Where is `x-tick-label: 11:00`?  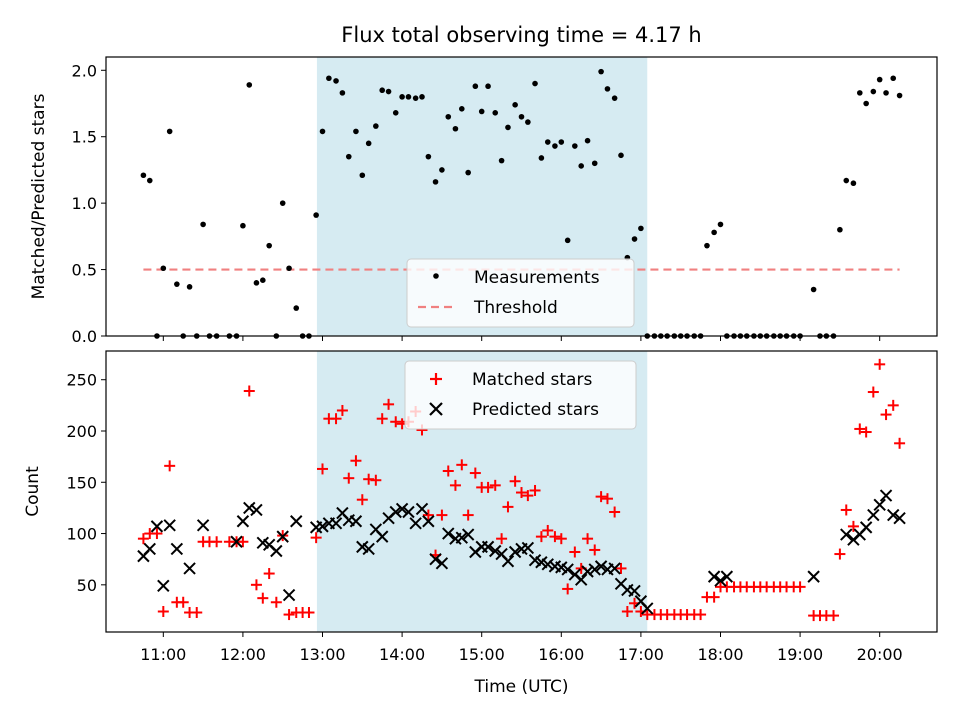
x-tick-label: 11:00 is located at coordinates (163, 654).